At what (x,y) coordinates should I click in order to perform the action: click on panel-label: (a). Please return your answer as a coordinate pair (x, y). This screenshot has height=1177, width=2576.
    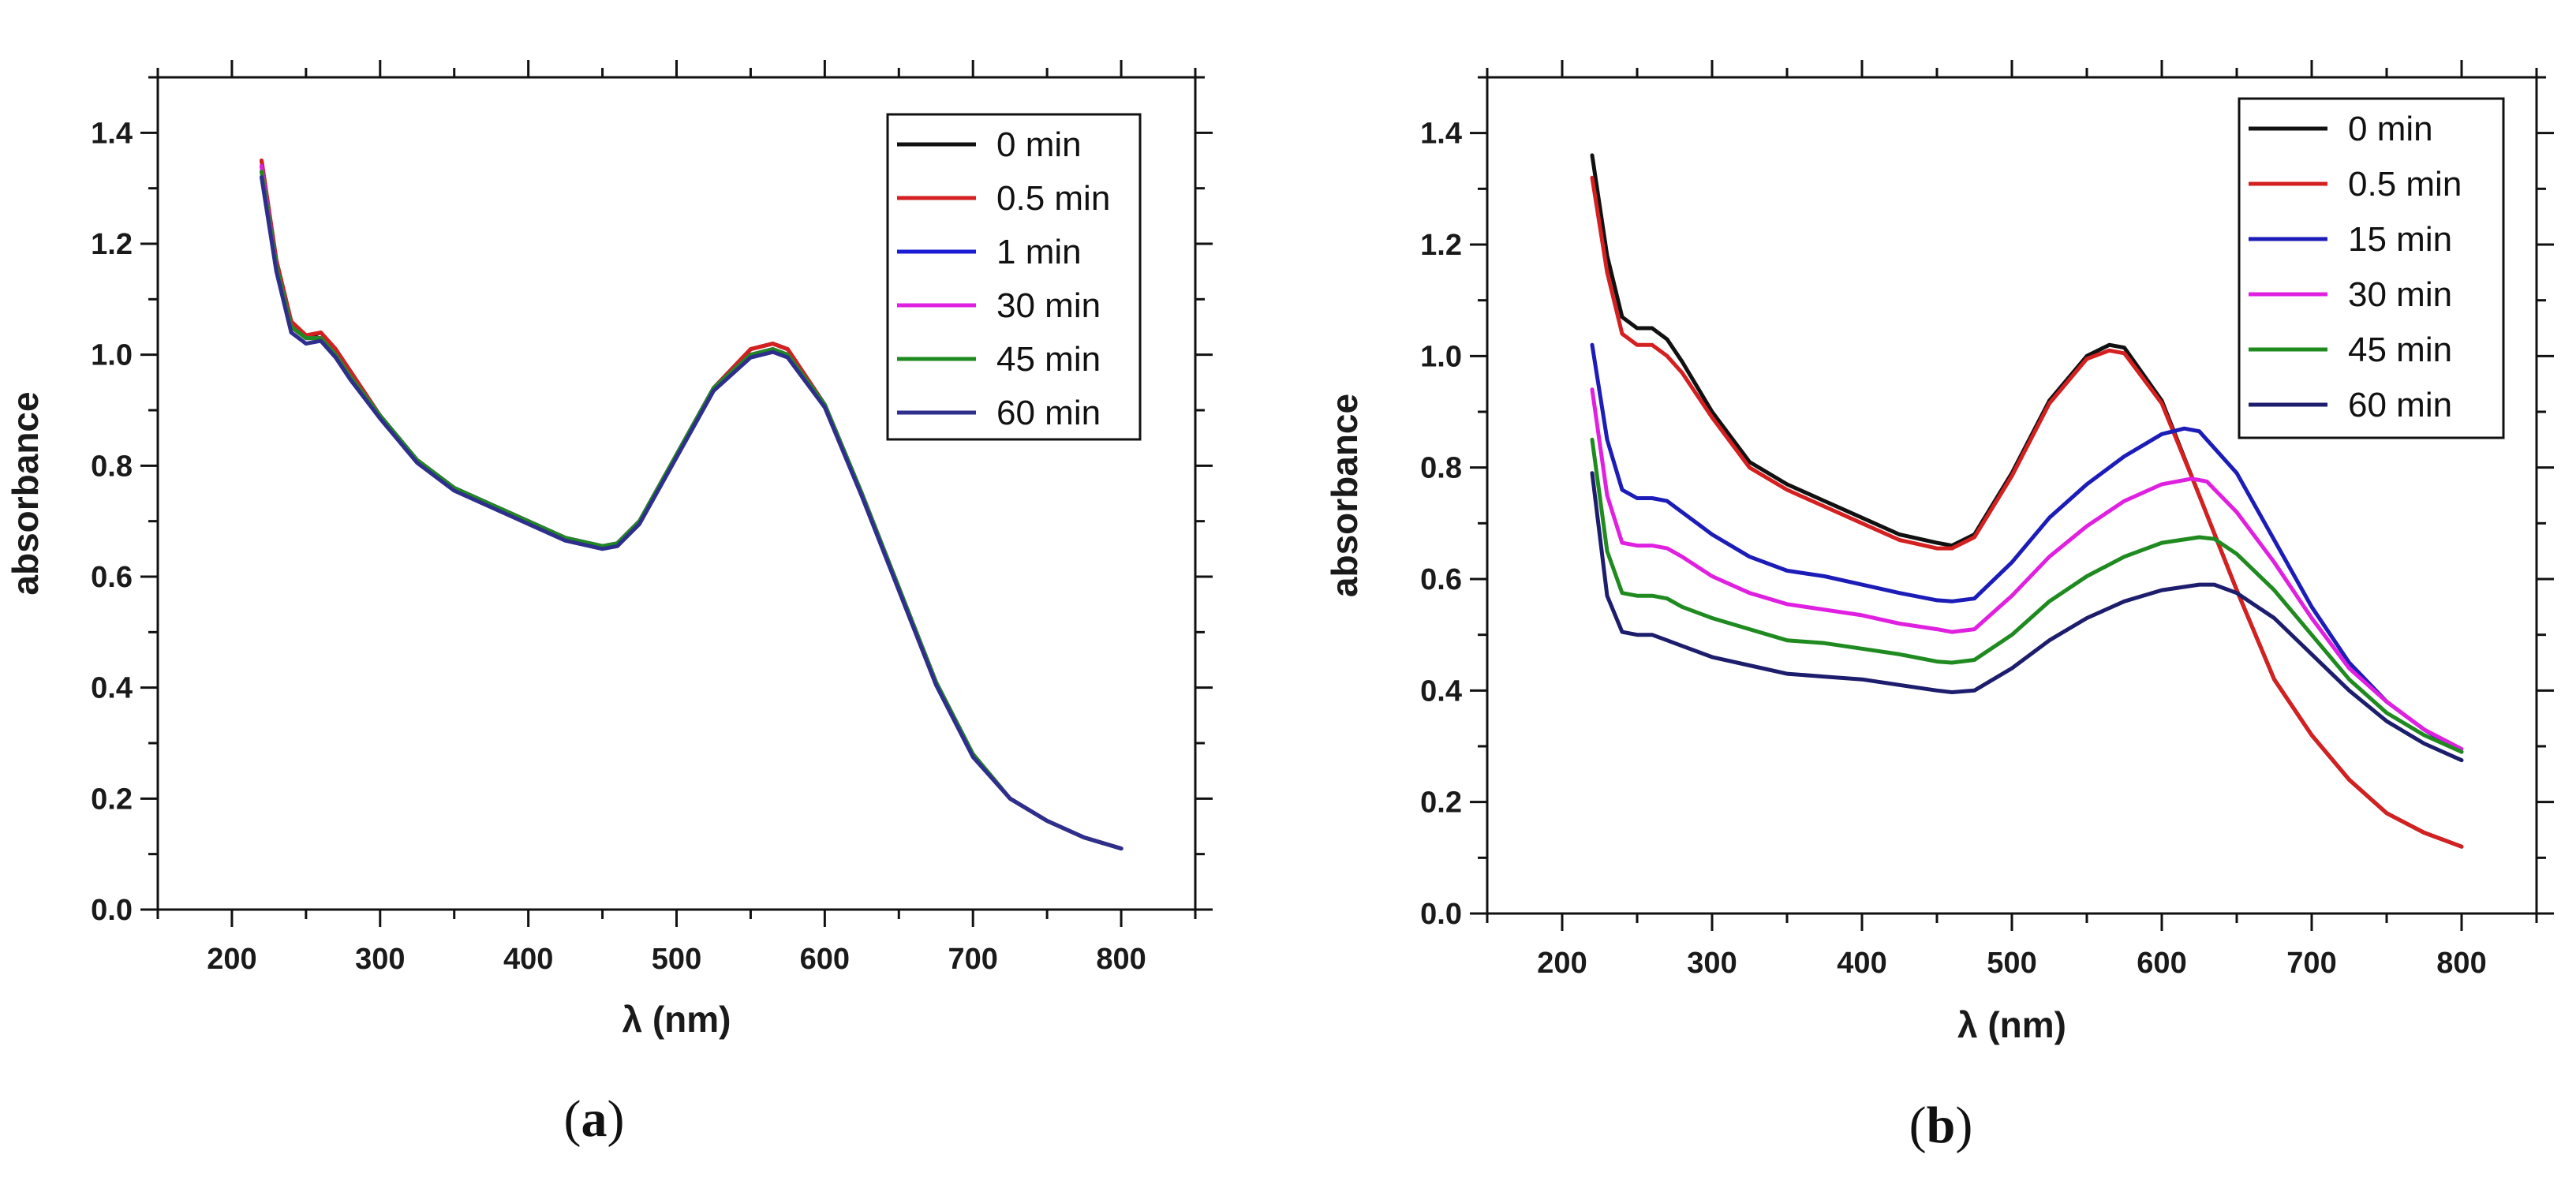
    Looking at the image, I should click on (594, 1119).